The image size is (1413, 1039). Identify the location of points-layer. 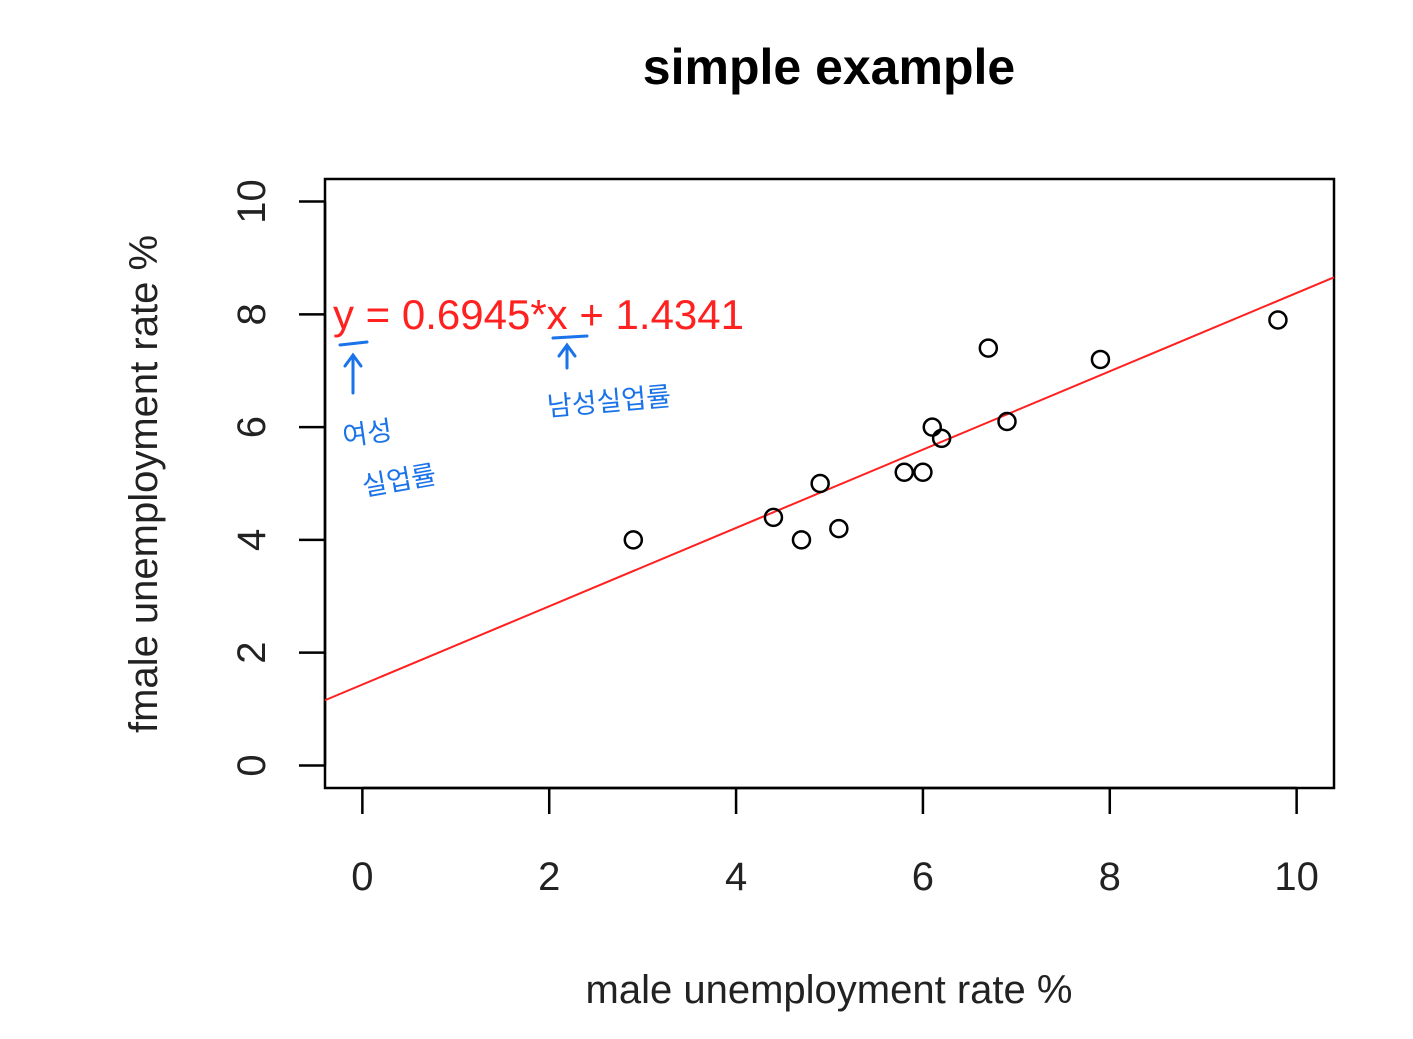
(955, 430).